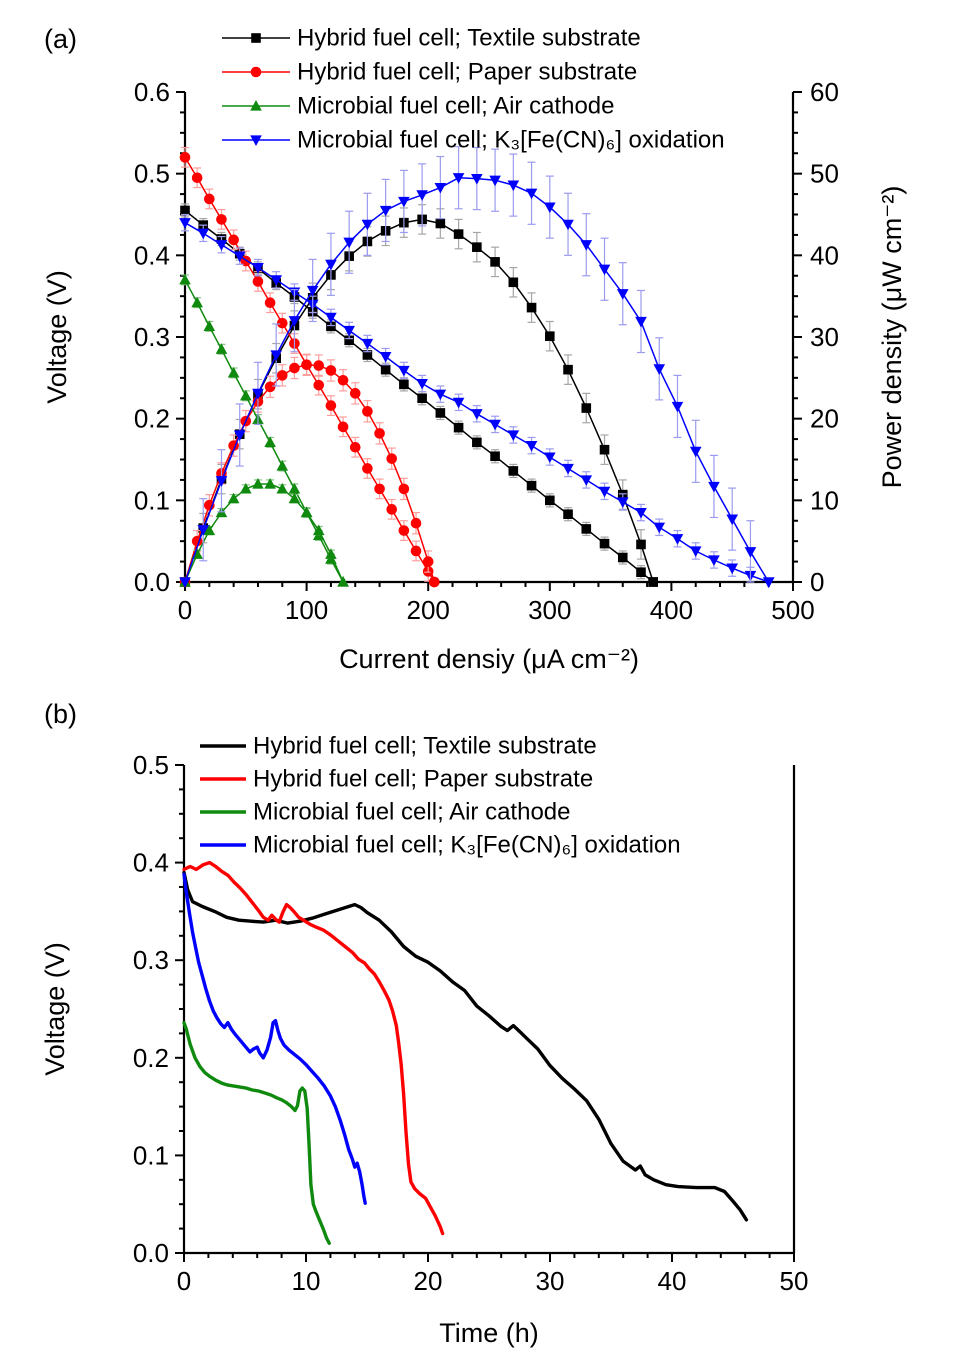  What do you see at coordinates (152, 255) in the screenshot?
I see `y-left-tick-label: 0.4` at bounding box center [152, 255].